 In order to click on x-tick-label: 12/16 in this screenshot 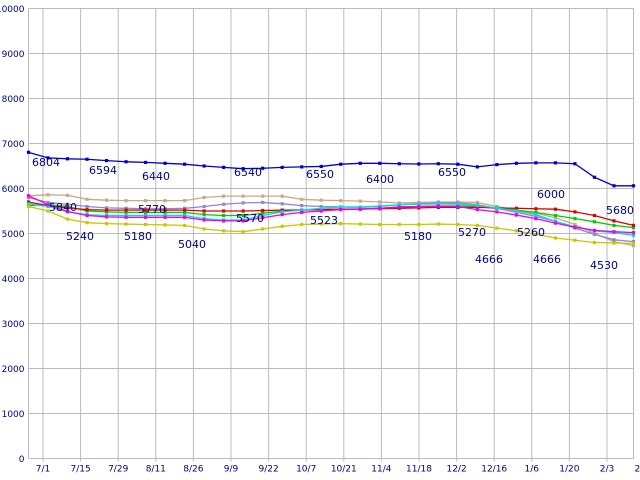, I will do `click(494, 470)`.